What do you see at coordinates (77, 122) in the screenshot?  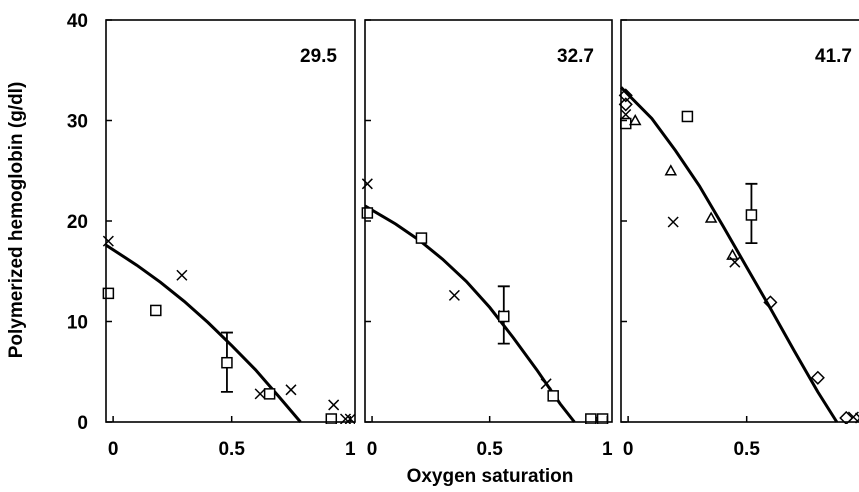 I see `y-tick-label: 30` at bounding box center [77, 122].